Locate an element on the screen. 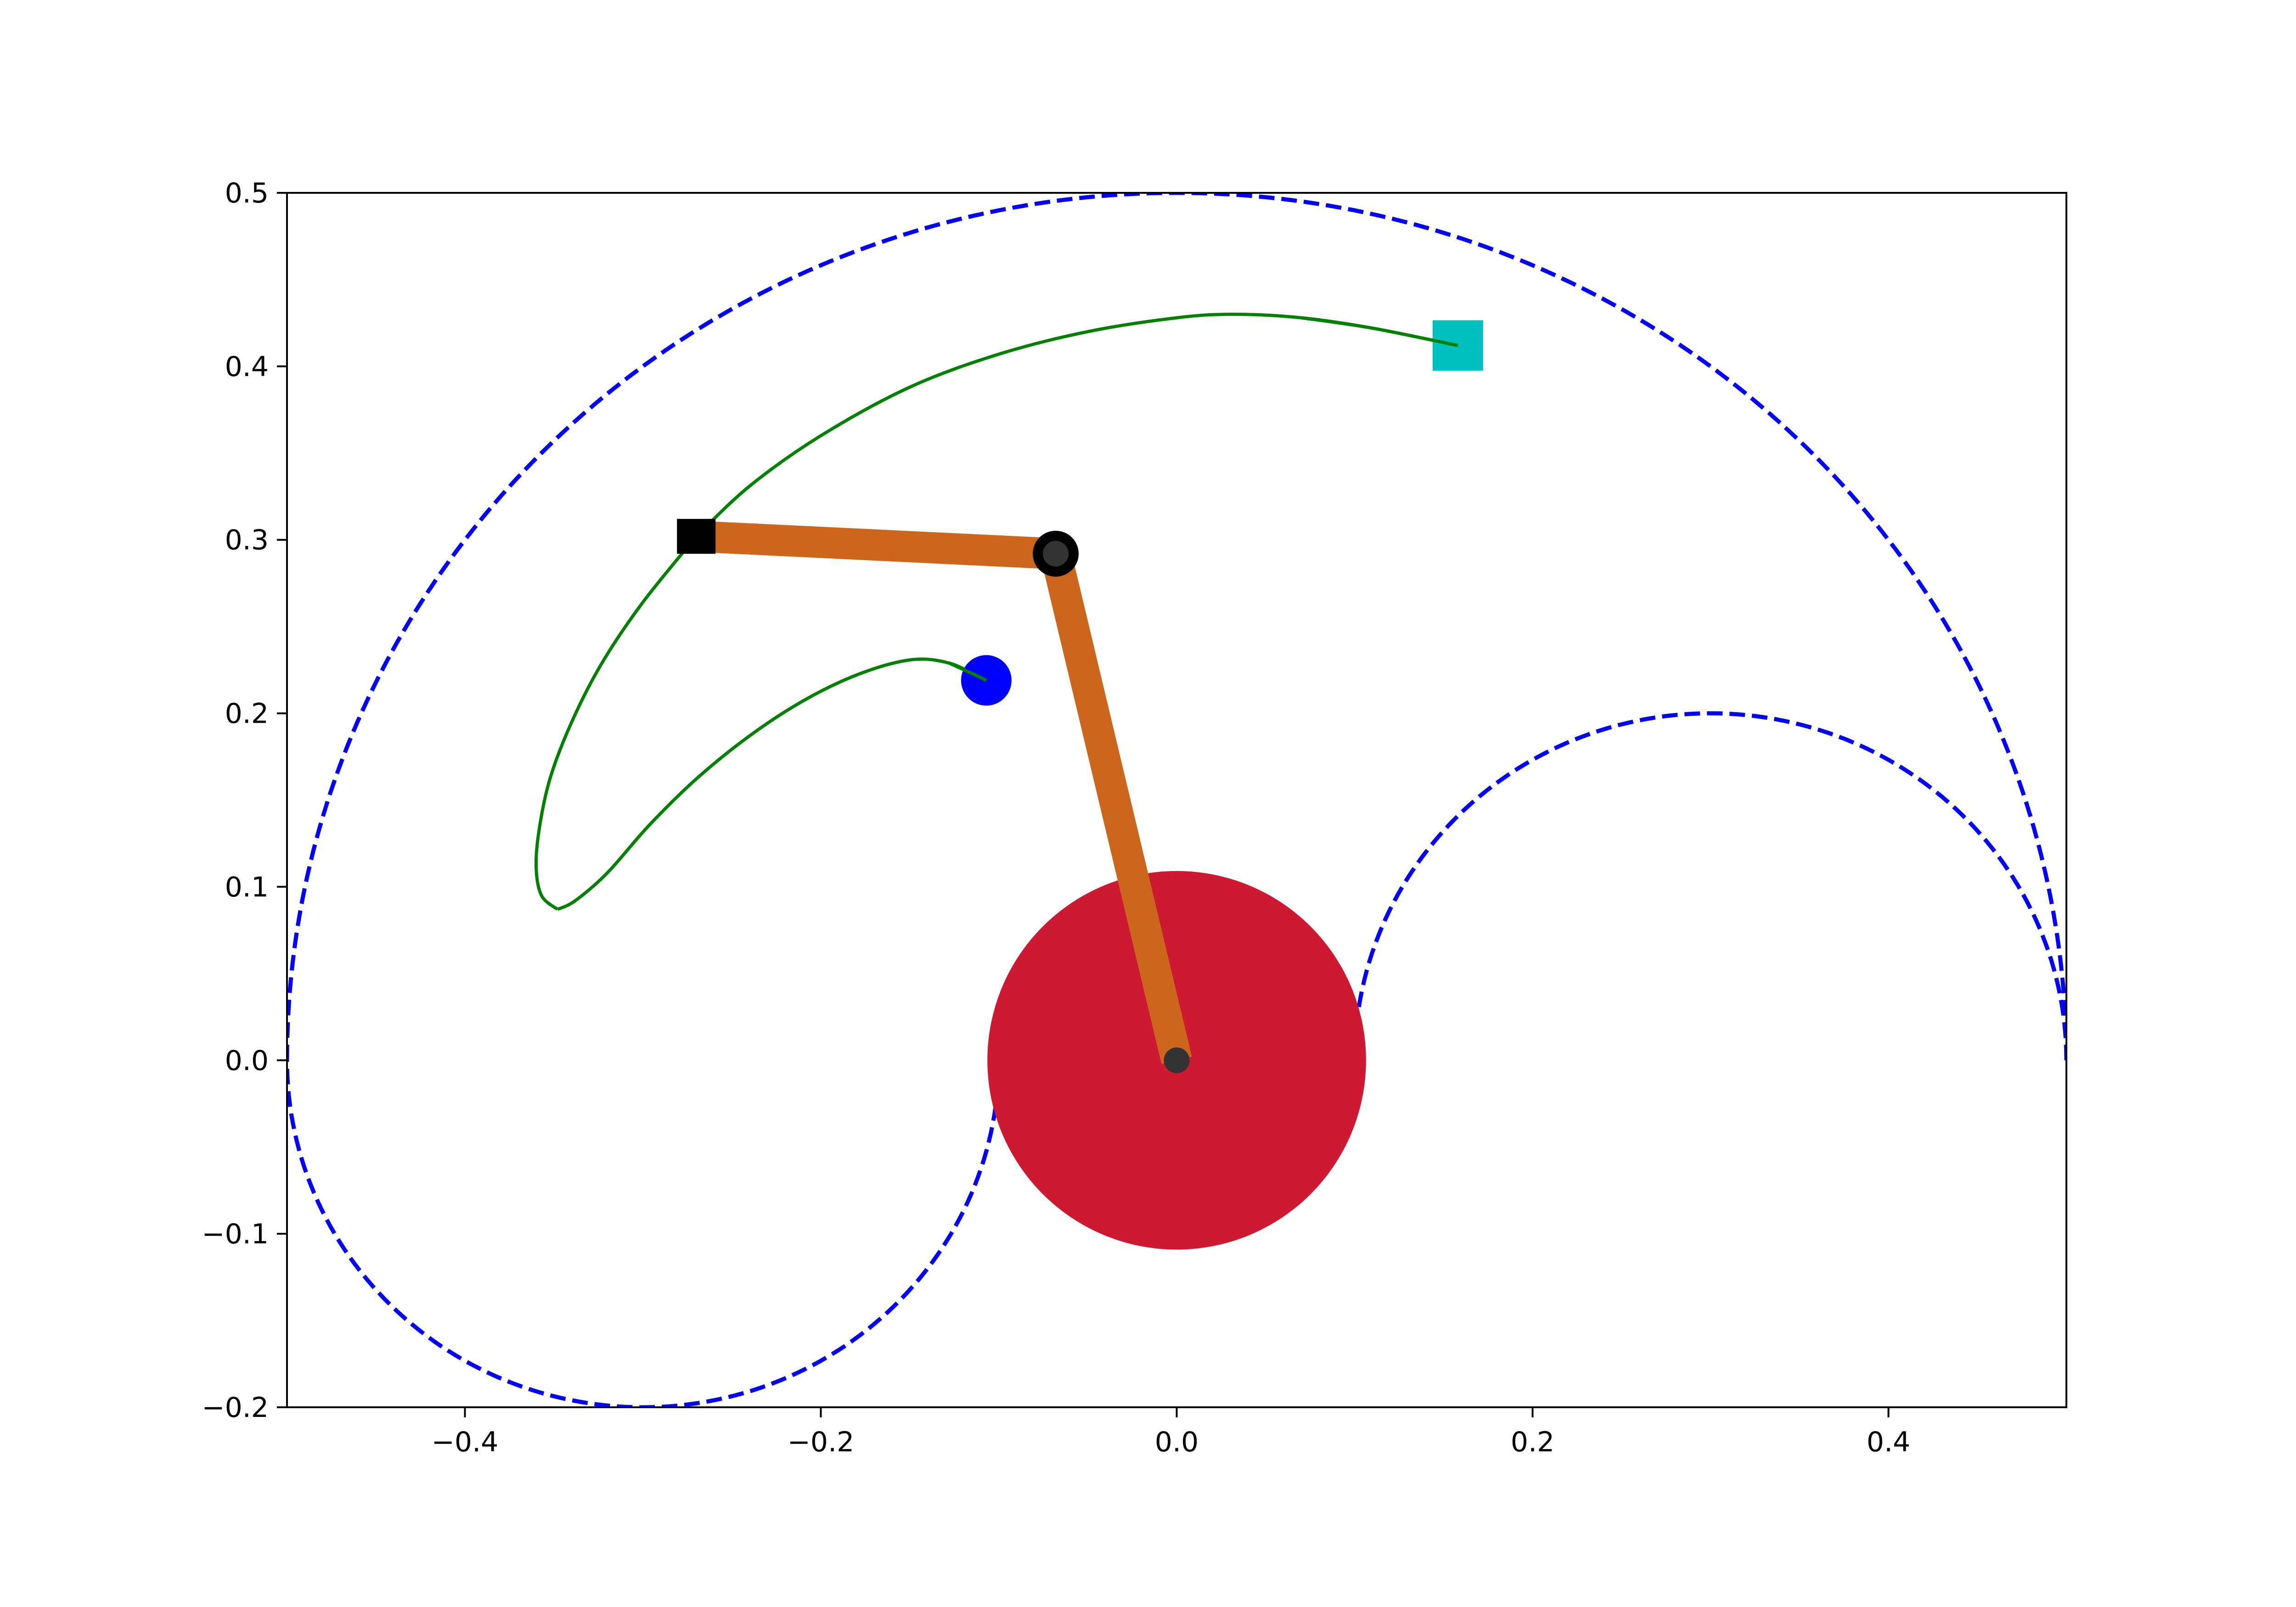  trajectory-ball-tail is located at coordinates (967, 671).